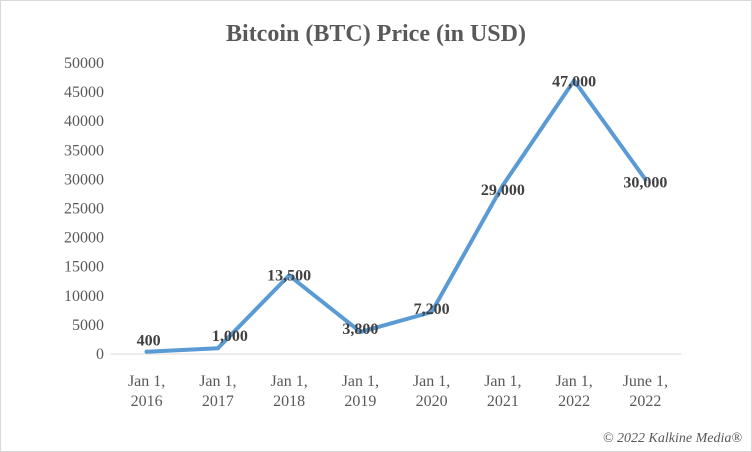  Describe the element at coordinates (84, 92) in the screenshot. I see `y-tick-label: 45000` at that location.